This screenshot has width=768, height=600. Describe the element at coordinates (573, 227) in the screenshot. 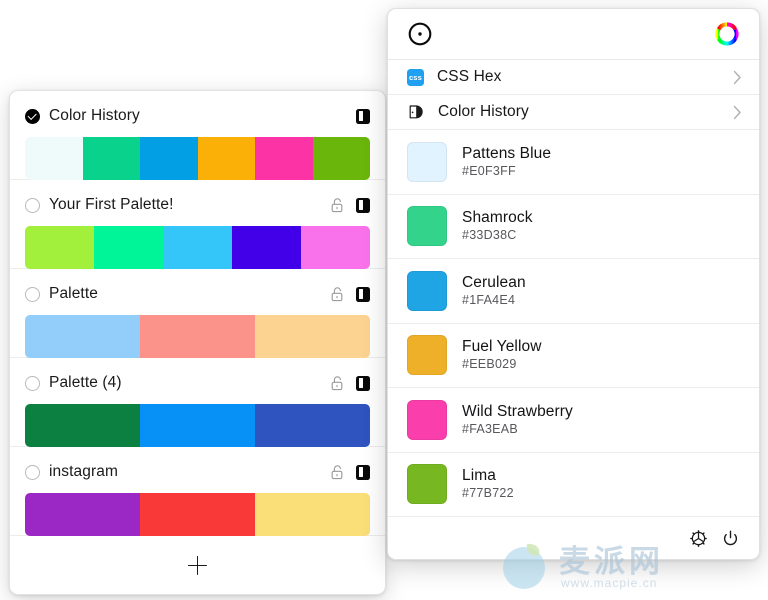

I see `color-list-item: Shamrock #33D38C` at that location.